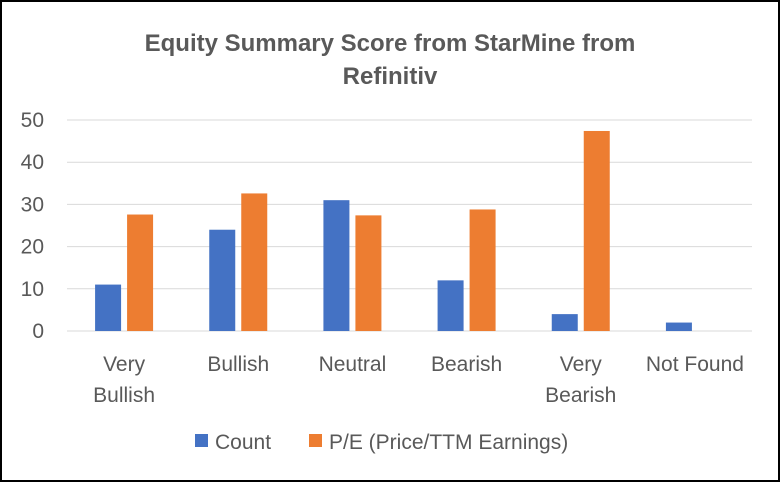 The image size is (780, 482). Describe the element at coordinates (32, 120) in the screenshot. I see `y-tick-label: 50` at that location.